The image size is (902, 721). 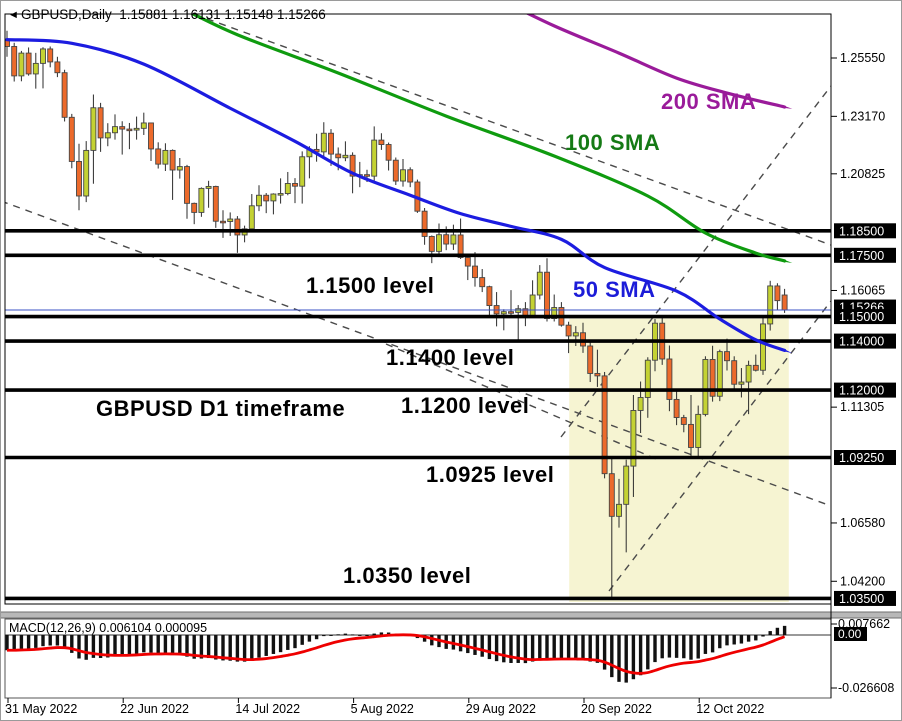 What do you see at coordinates (614, 289) in the screenshot?
I see `annotation-50-sma: 50 SMA` at bounding box center [614, 289].